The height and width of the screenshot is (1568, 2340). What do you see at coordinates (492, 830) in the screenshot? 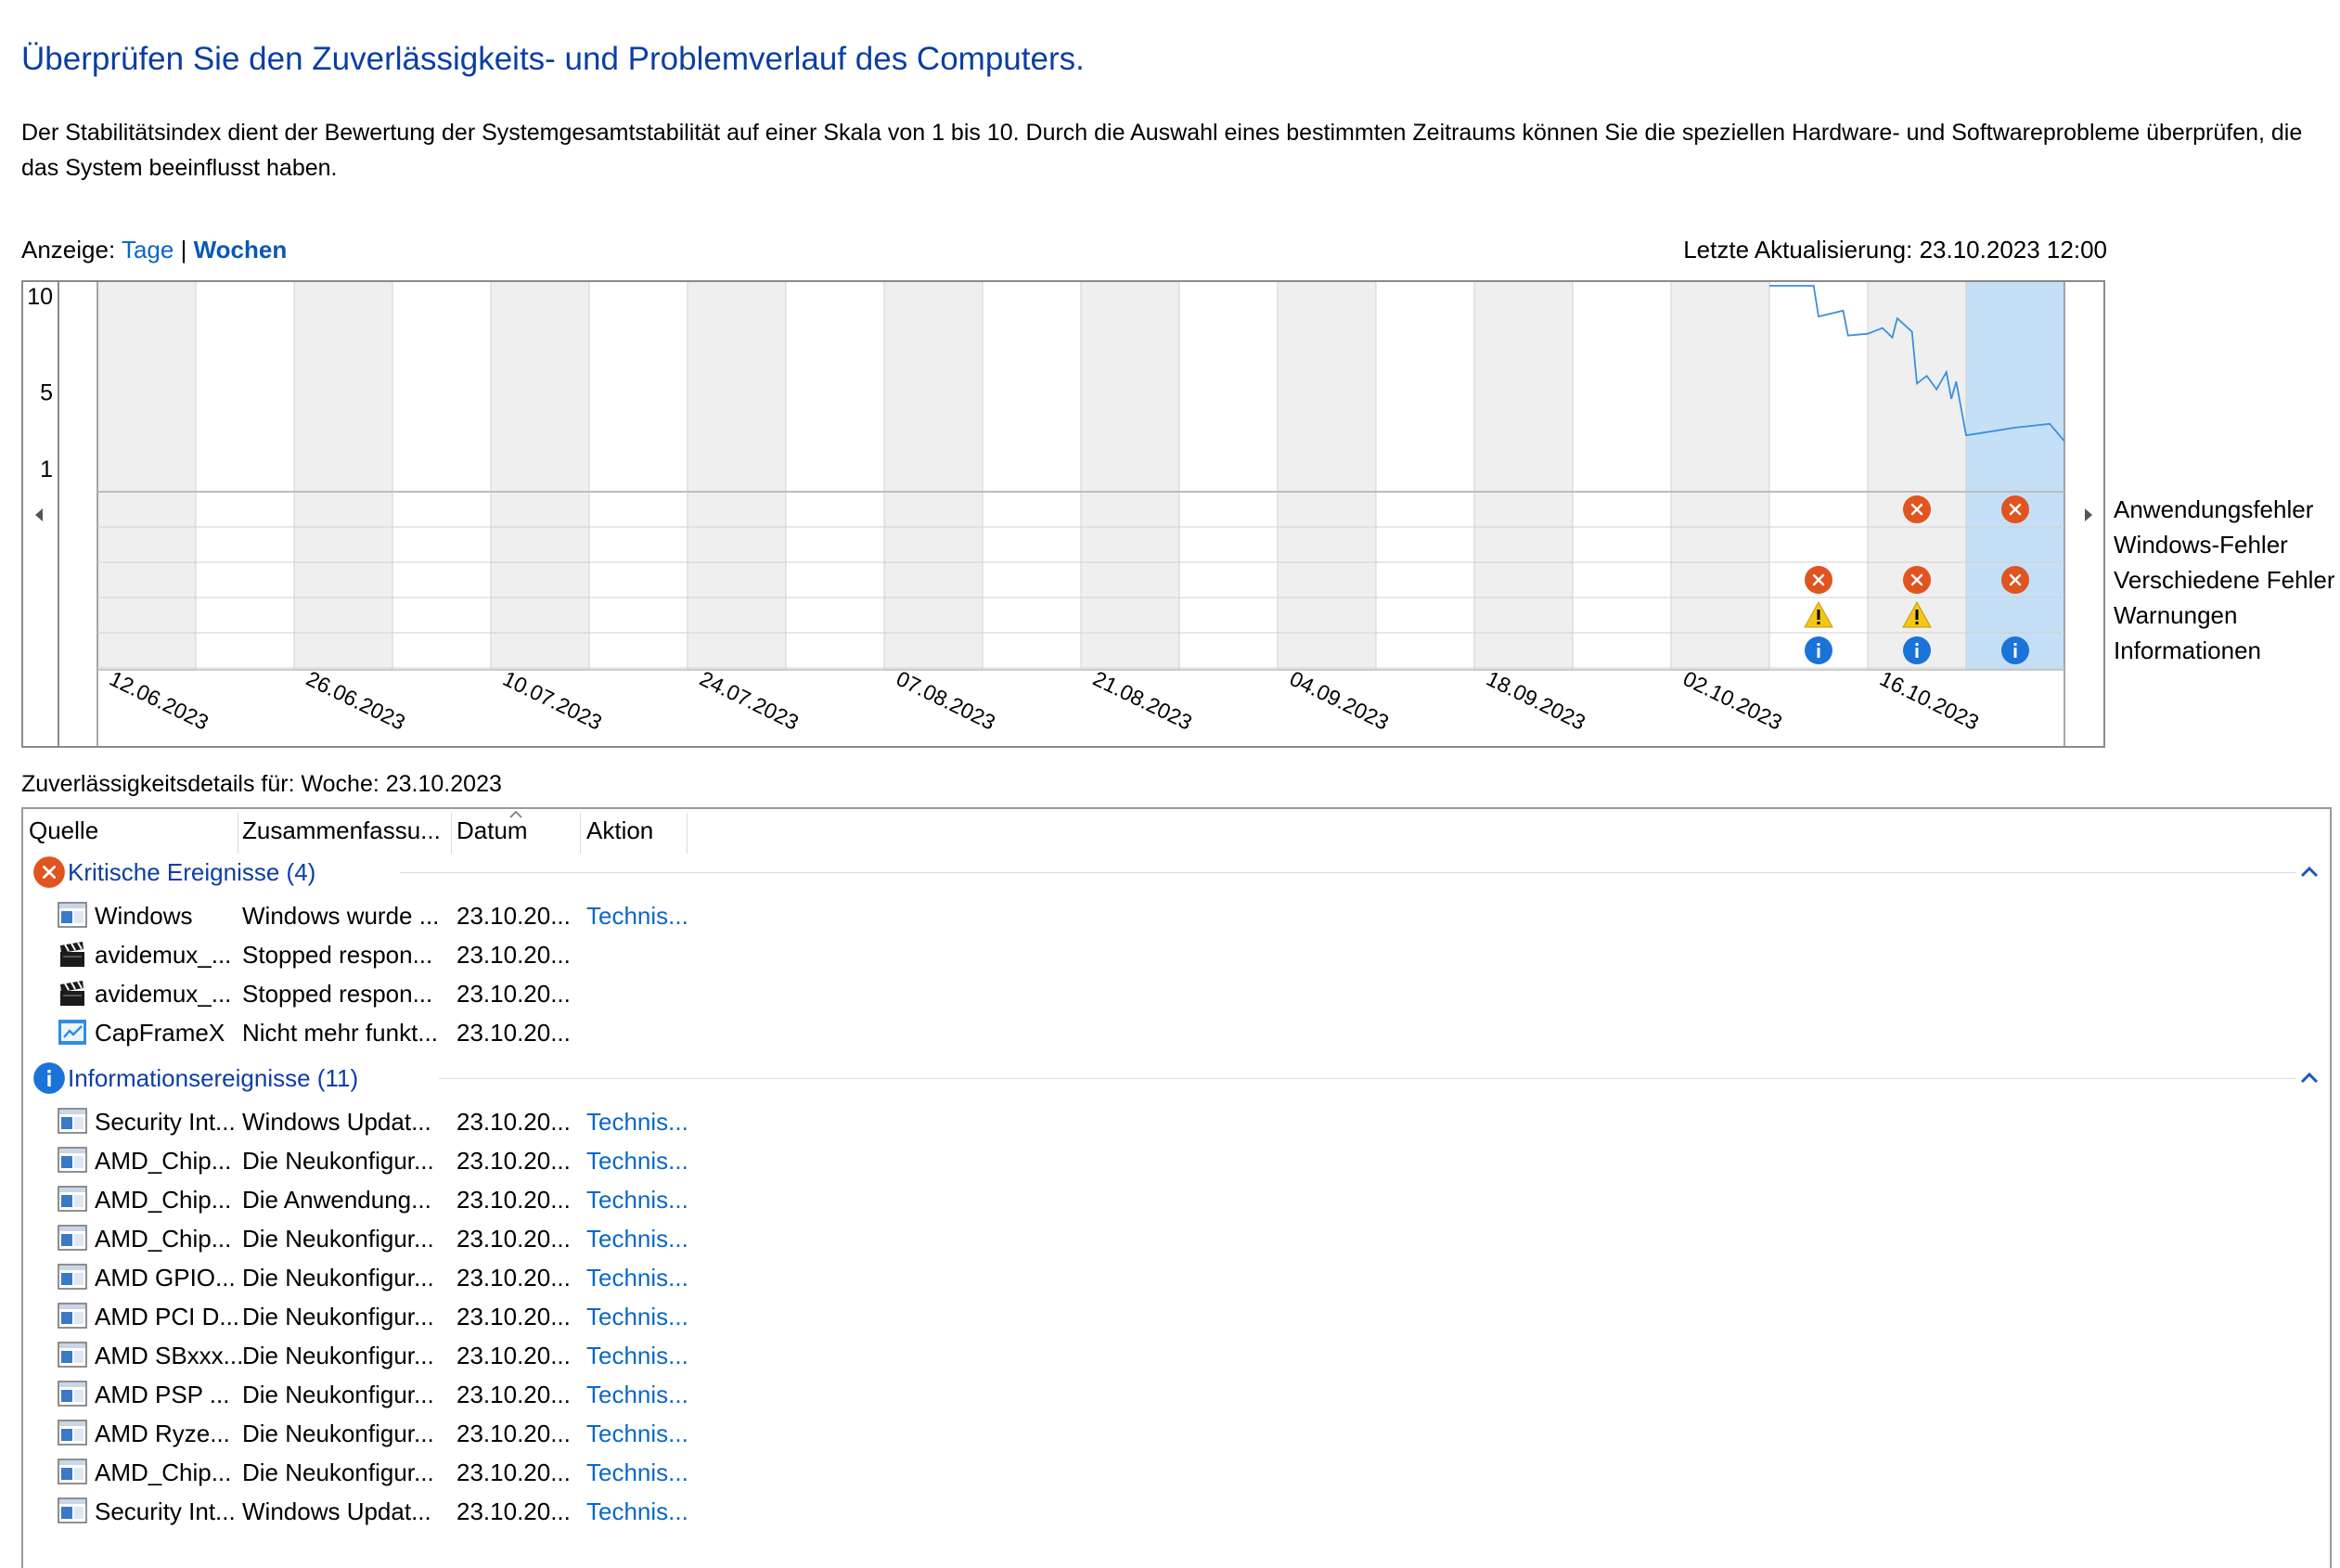
I see `column-header-date: Datum` at bounding box center [492, 830].